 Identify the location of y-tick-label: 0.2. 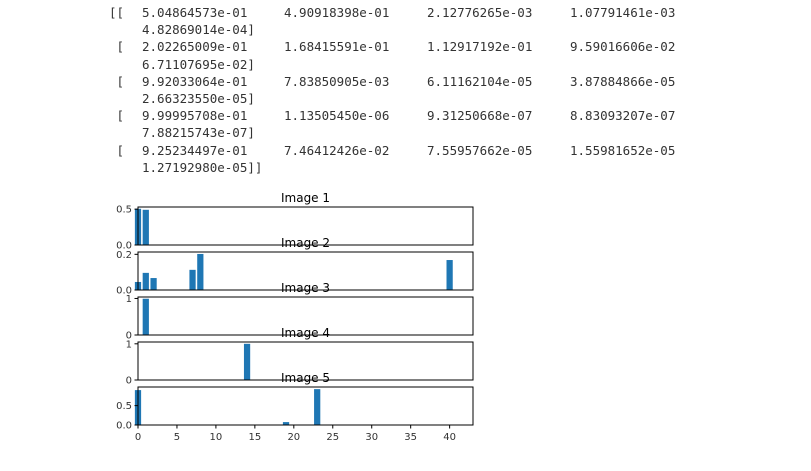
(124, 255).